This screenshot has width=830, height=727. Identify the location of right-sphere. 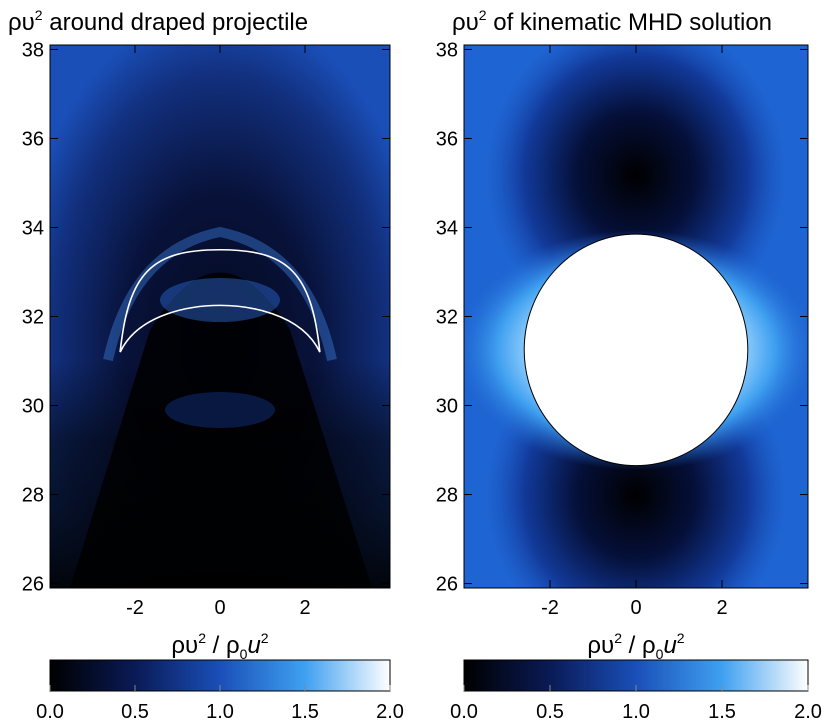
(636, 350).